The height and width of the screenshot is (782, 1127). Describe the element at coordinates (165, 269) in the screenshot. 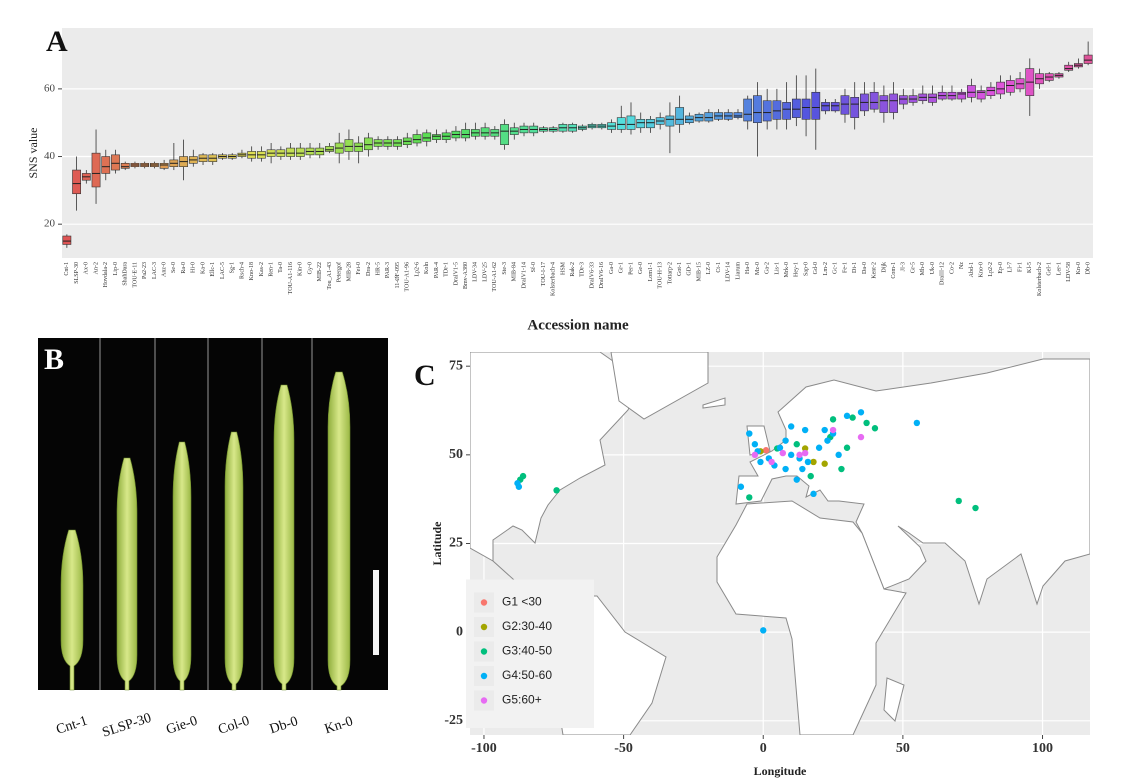

I see `x-tick-label: Anz-0` at that location.